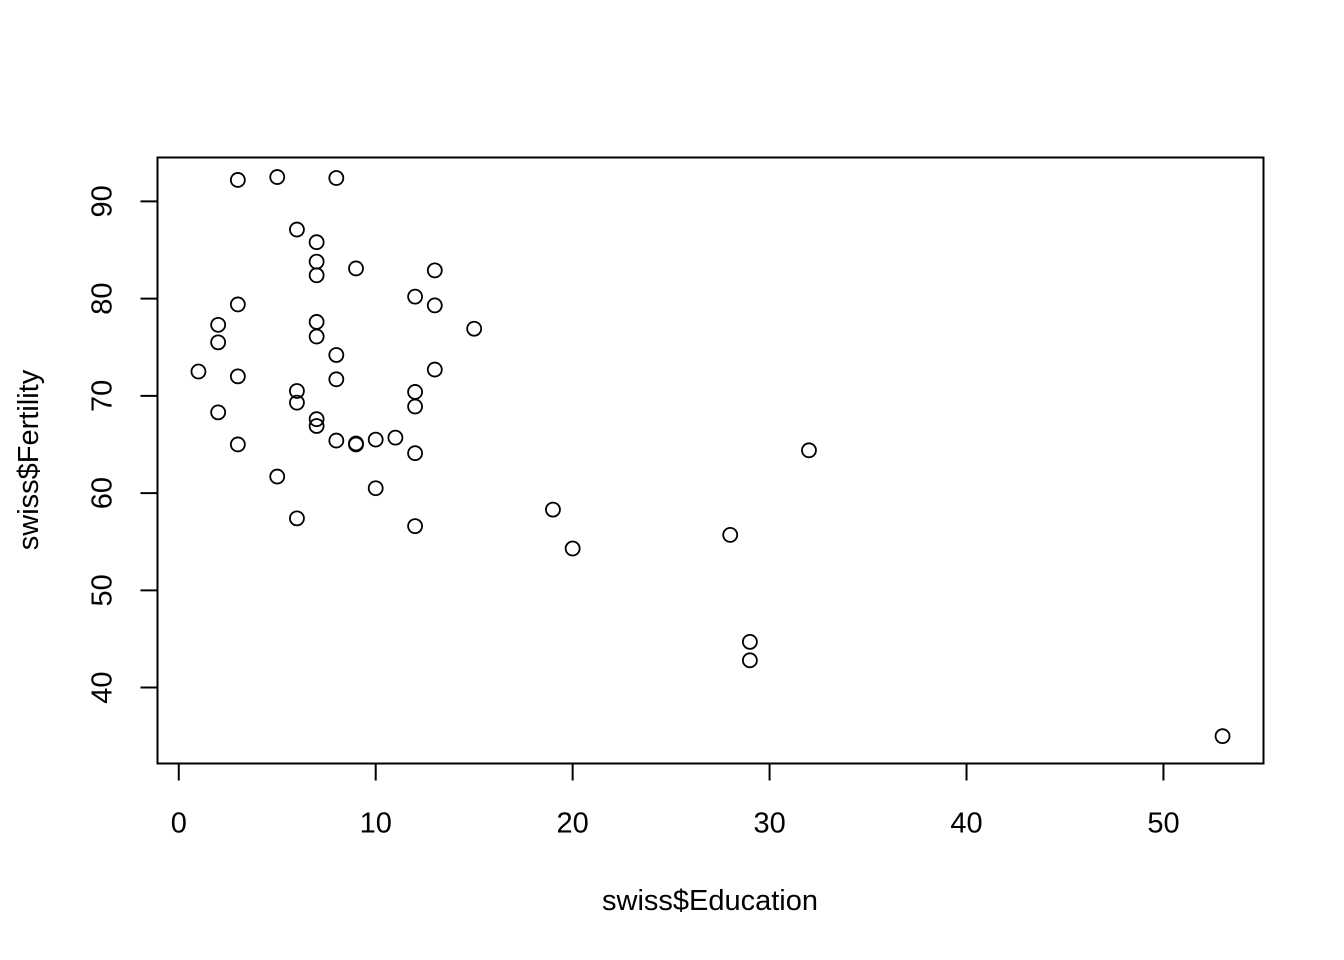  What do you see at coordinates (103, 298) in the screenshot?
I see `y-tick-label: 80` at bounding box center [103, 298].